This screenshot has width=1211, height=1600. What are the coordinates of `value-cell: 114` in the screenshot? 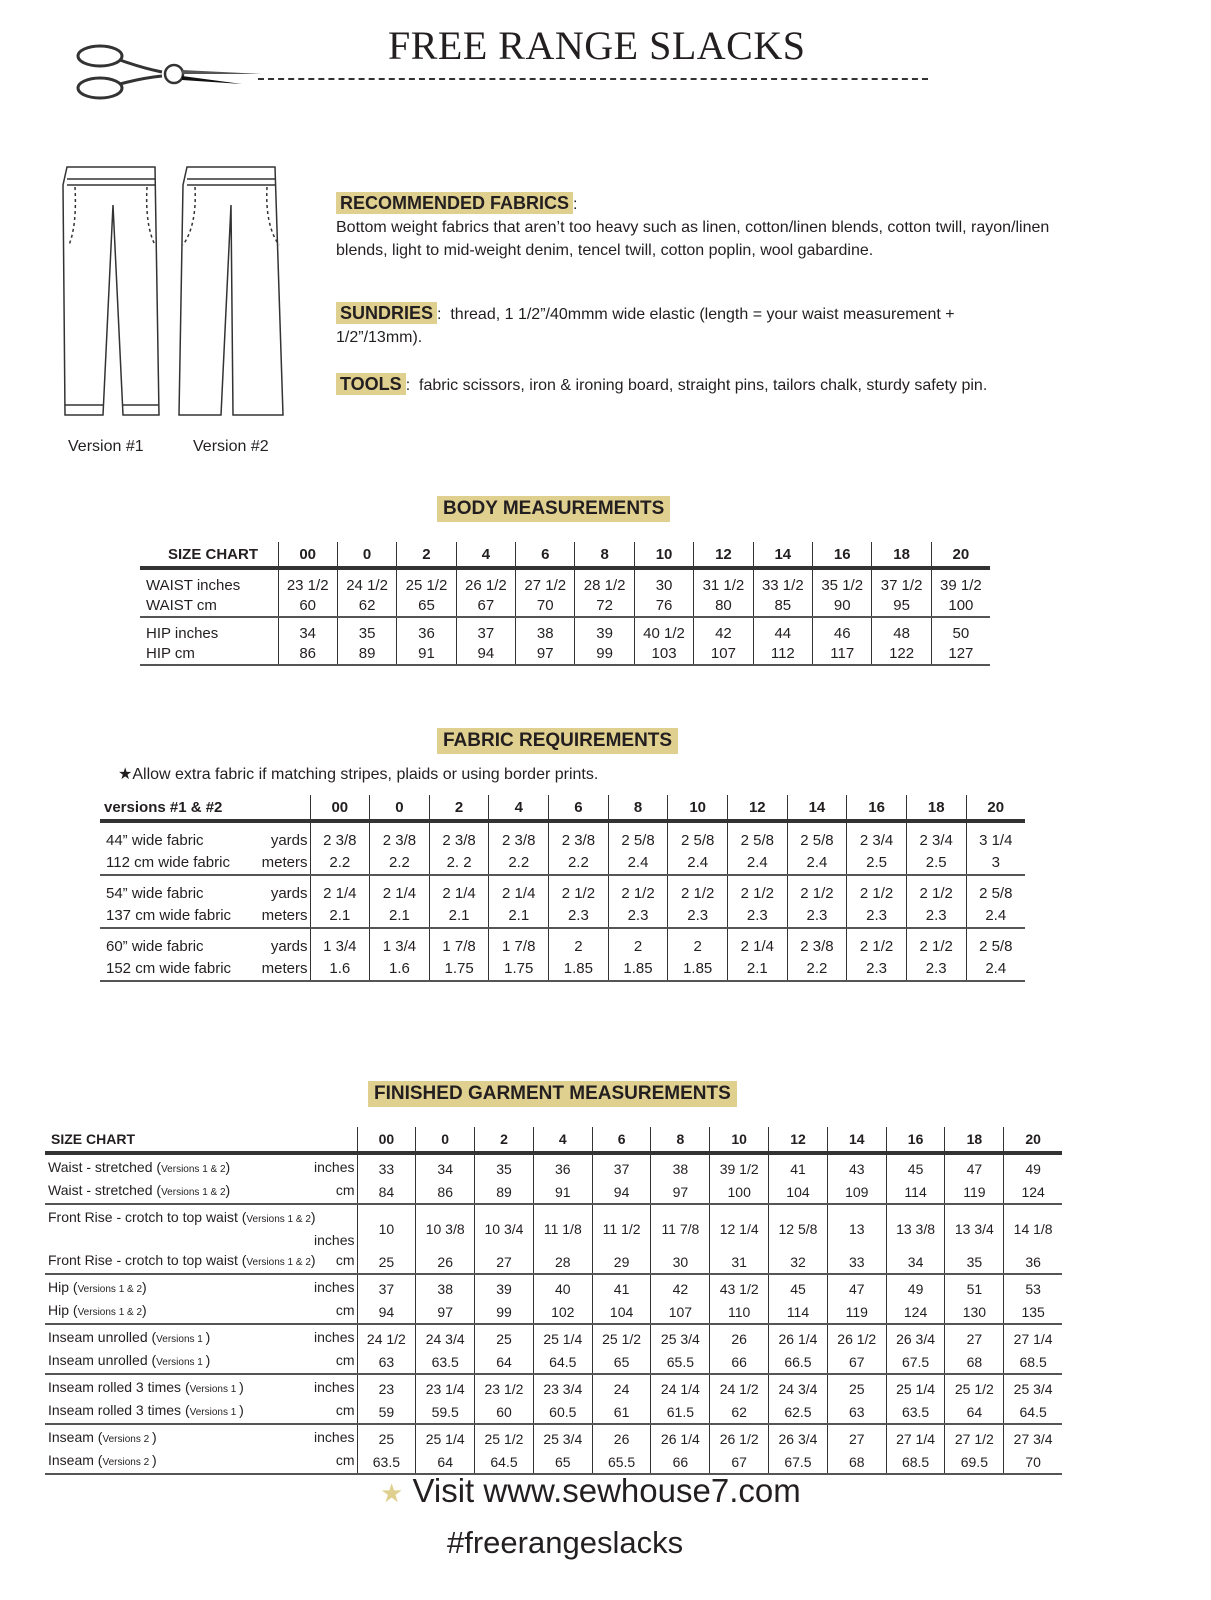 It's located at (798, 1312).